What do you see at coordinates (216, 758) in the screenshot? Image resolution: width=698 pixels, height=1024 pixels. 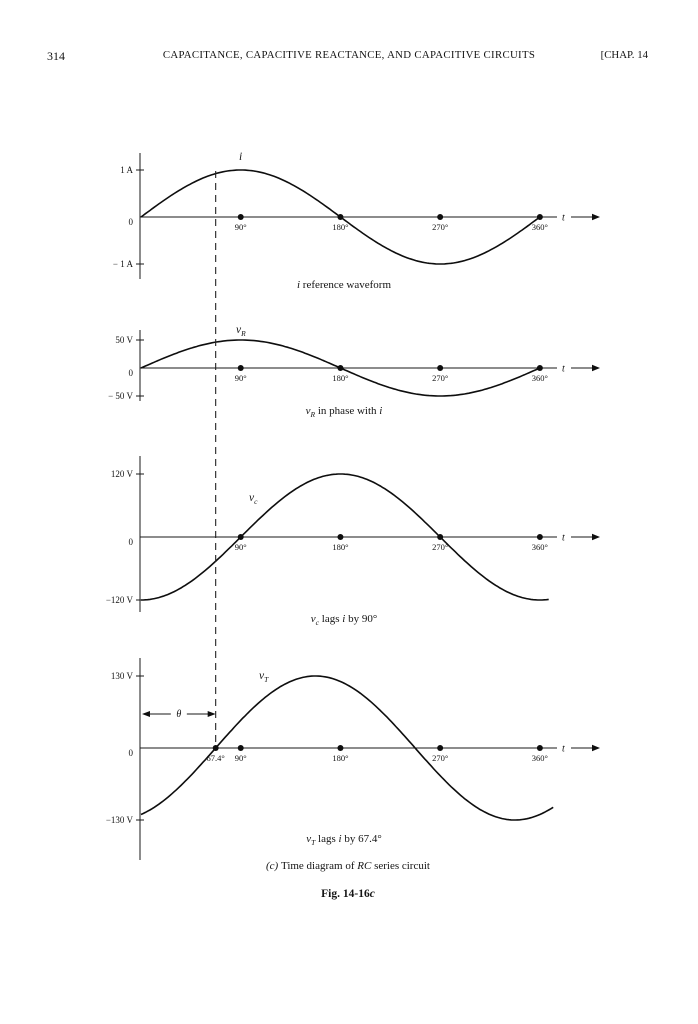 I see `x-tick-label: 67.4°` at bounding box center [216, 758].